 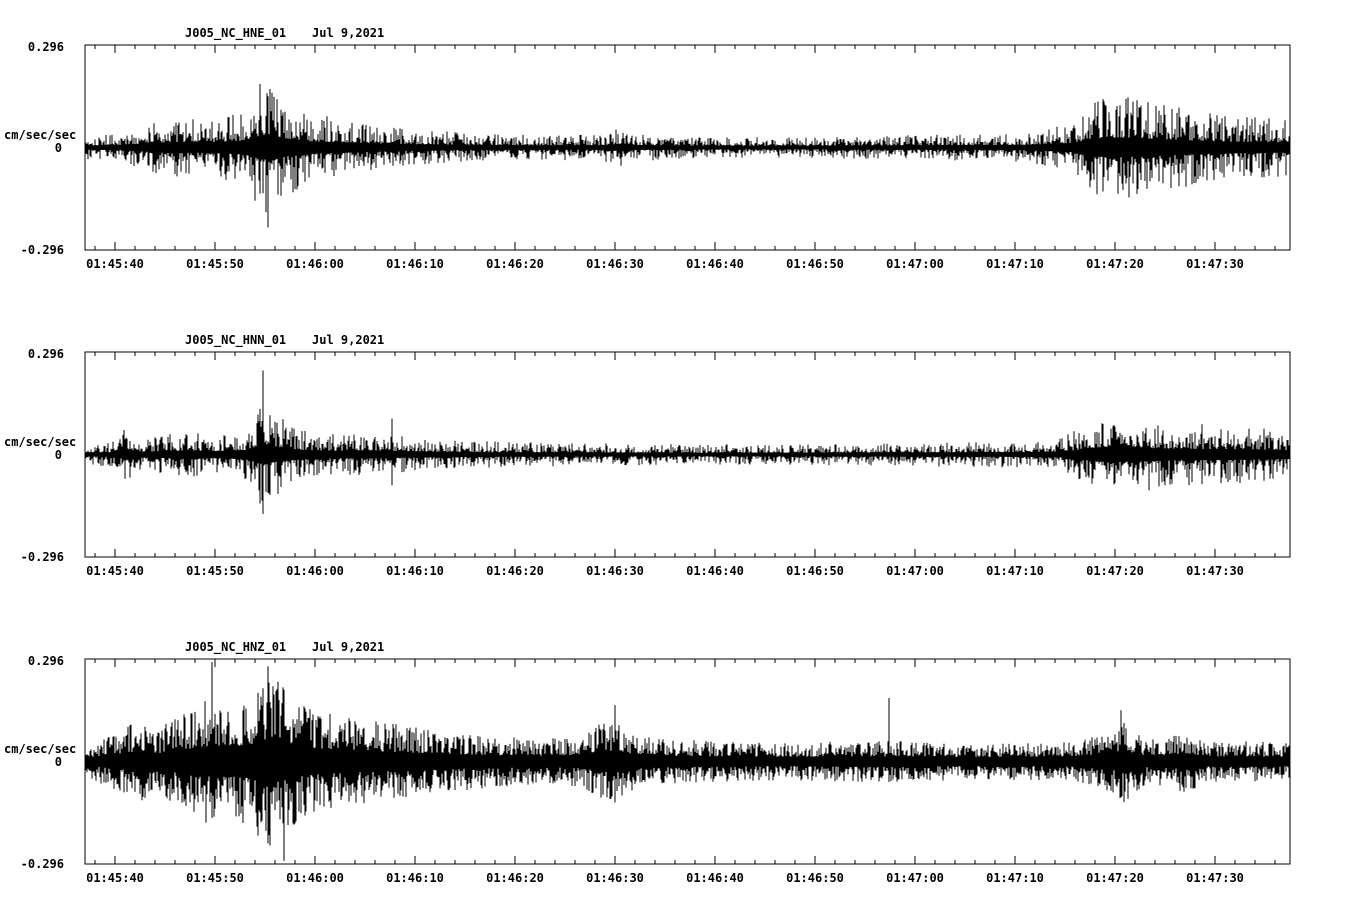 What do you see at coordinates (235, 33) in the screenshot?
I see `panel-title: J005_NC_HNE_01` at bounding box center [235, 33].